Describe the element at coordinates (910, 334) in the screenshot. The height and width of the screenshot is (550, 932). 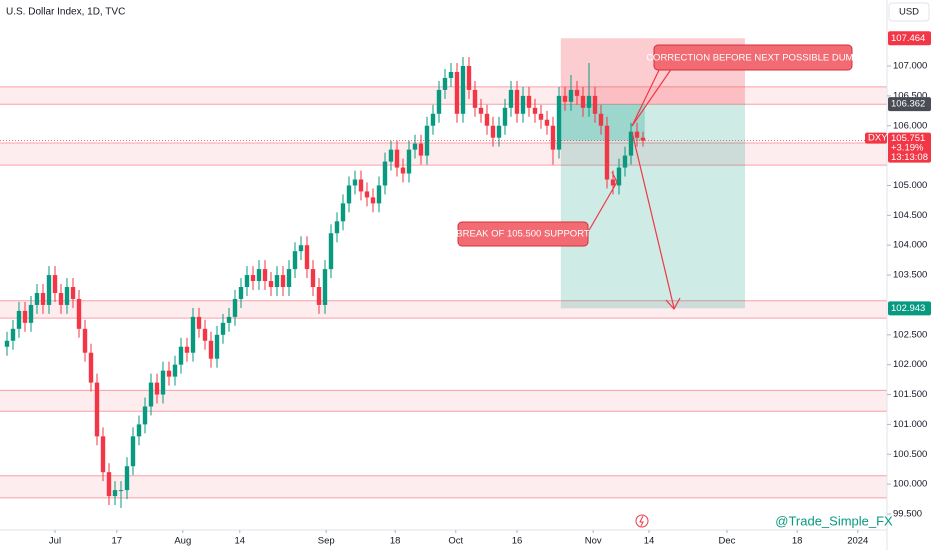
I see `y-tick-label: 102.500` at that location.